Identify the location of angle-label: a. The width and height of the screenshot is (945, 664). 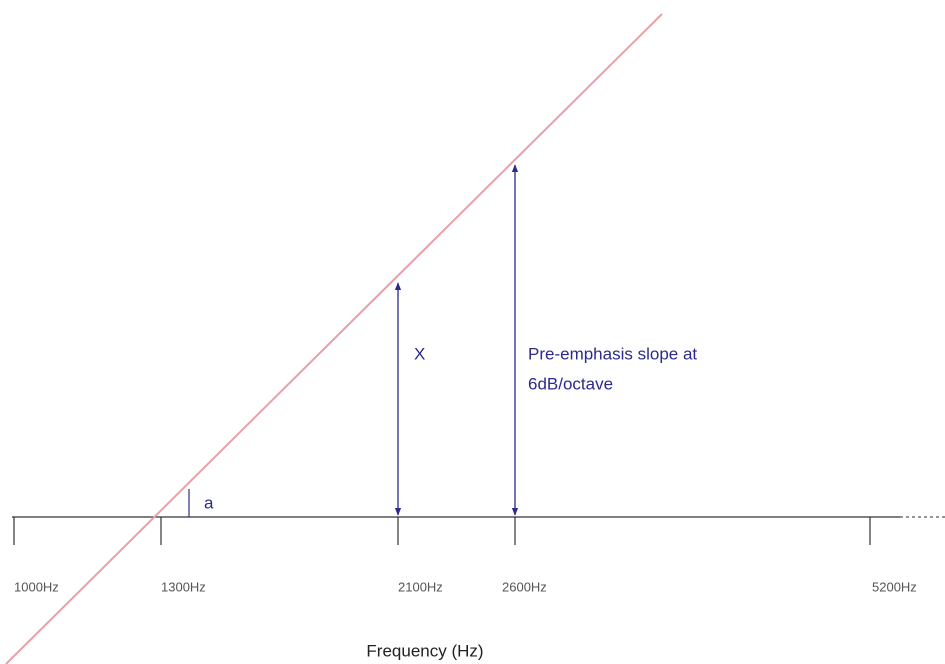
(209, 502).